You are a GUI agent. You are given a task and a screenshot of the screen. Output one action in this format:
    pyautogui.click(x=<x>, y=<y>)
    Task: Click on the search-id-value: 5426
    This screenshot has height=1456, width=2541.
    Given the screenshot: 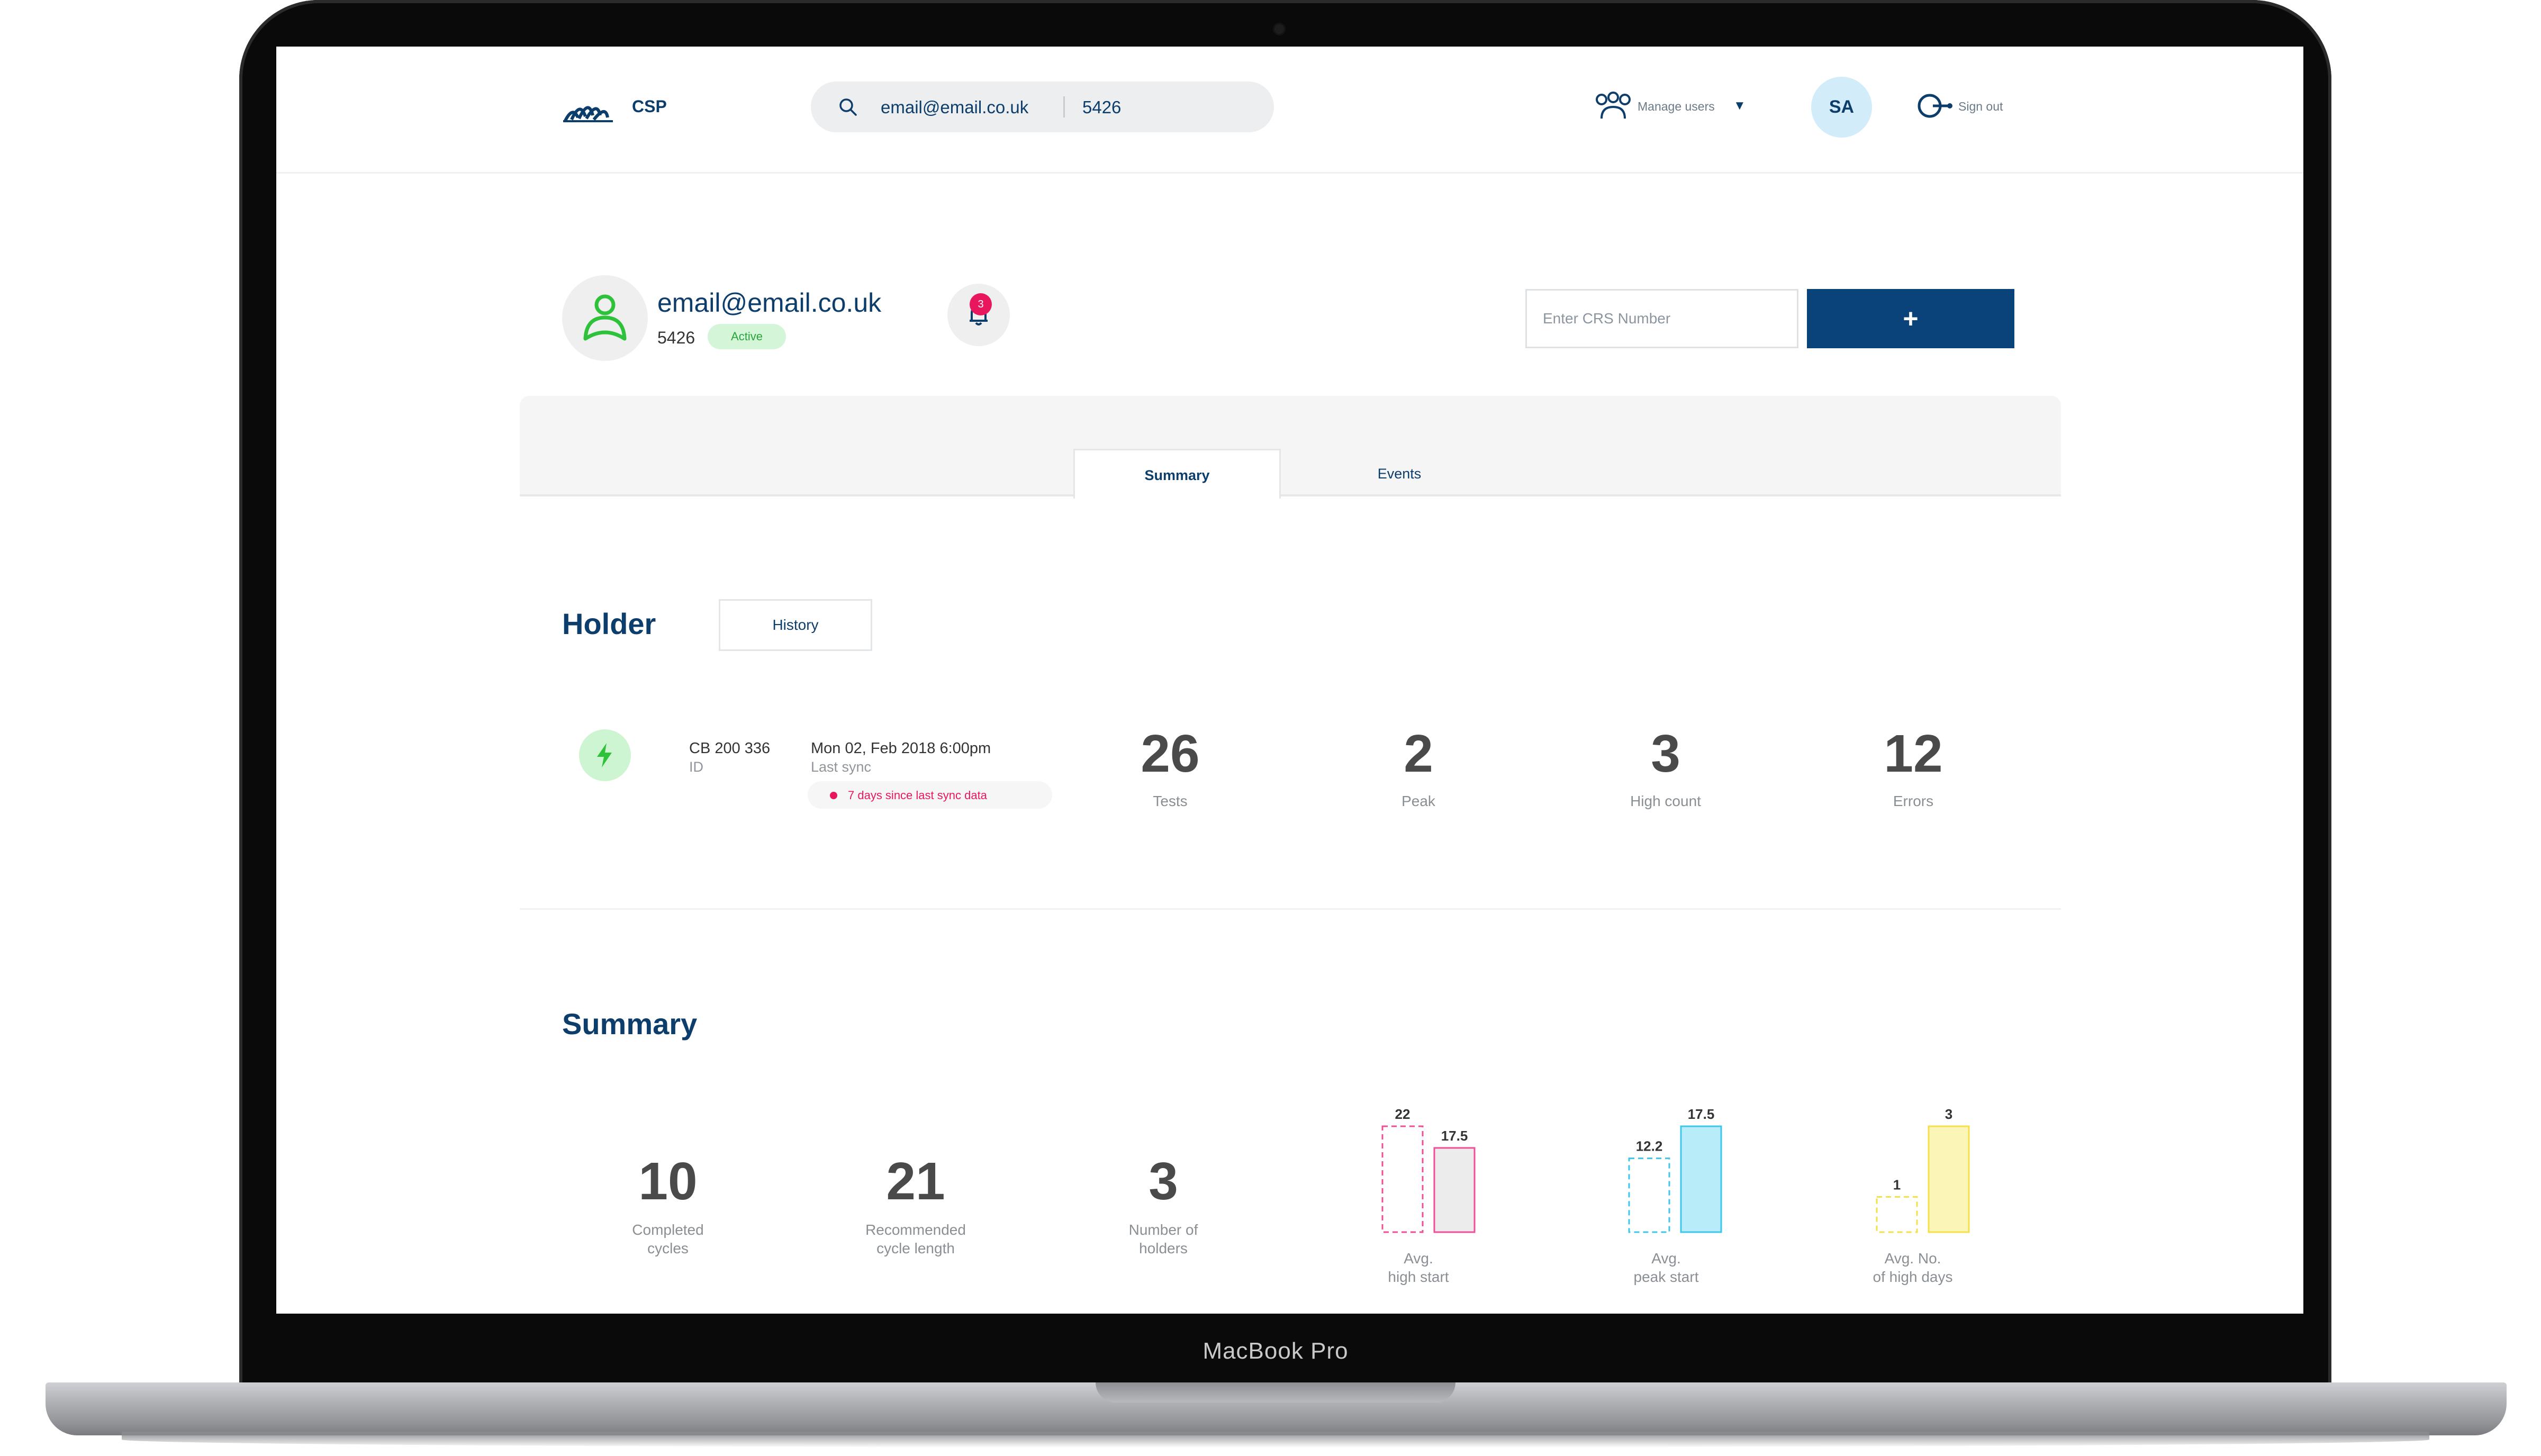 What is the action you would take?
    pyautogui.click(x=1102, y=107)
    